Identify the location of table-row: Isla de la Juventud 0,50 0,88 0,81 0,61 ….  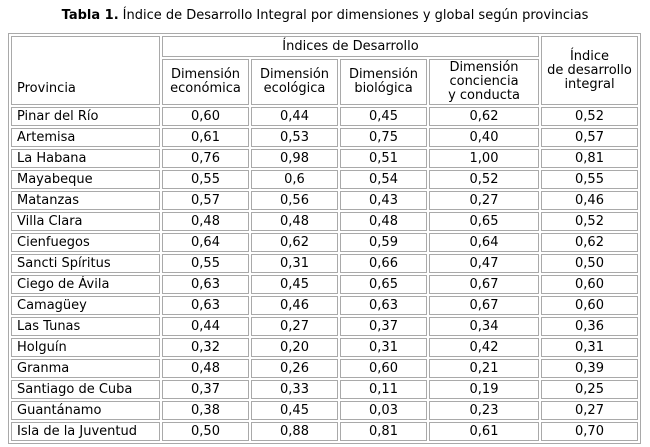
(324, 431).